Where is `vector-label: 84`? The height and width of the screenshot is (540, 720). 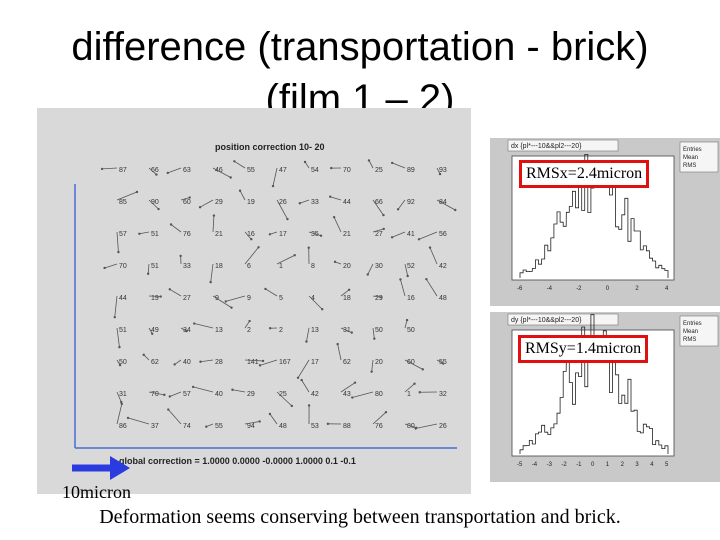 vector-label: 84 is located at coordinates (443, 202).